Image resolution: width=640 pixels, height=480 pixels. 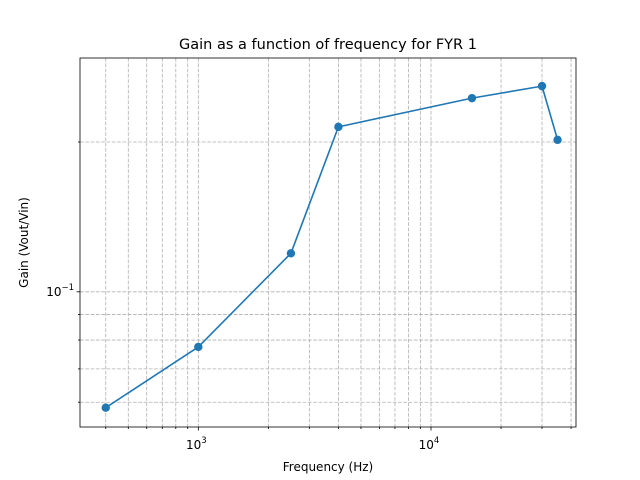 What do you see at coordinates (429, 444) in the screenshot?
I see `x-tick-label: 10⁴` at bounding box center [429, 444].